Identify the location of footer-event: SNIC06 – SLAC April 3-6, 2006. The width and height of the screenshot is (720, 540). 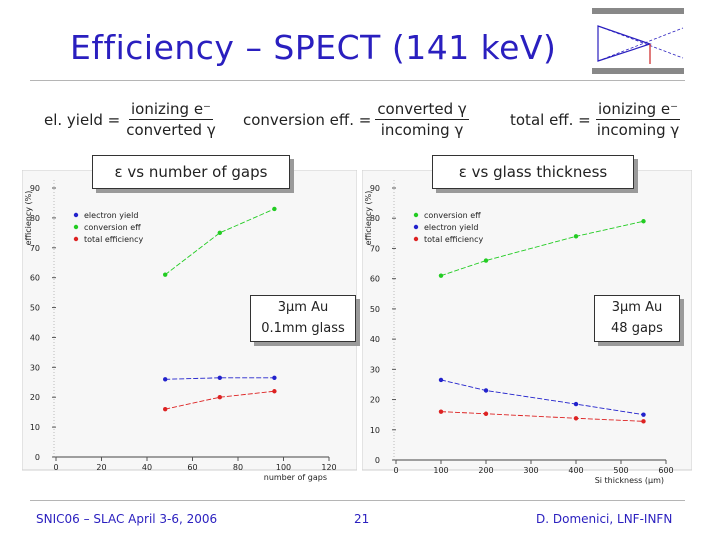
(127, 519).